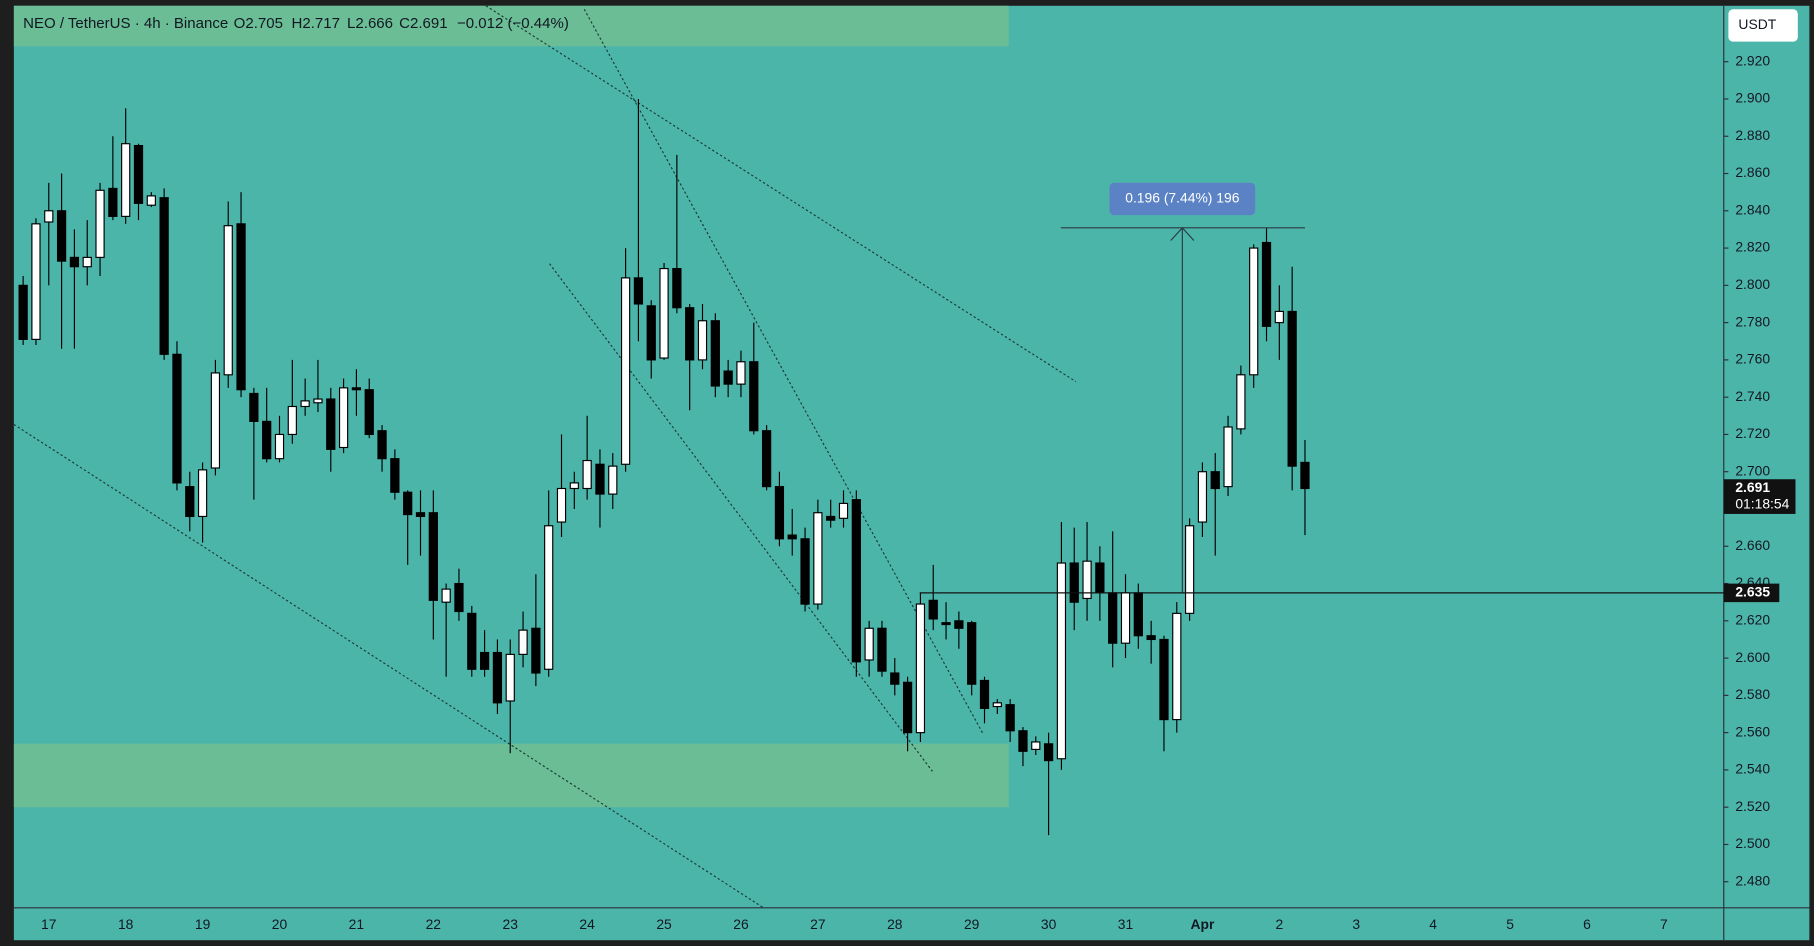 This screenshot has height=946, width=1814. I want to click on x-tick-label: 28, so click(895, 924).